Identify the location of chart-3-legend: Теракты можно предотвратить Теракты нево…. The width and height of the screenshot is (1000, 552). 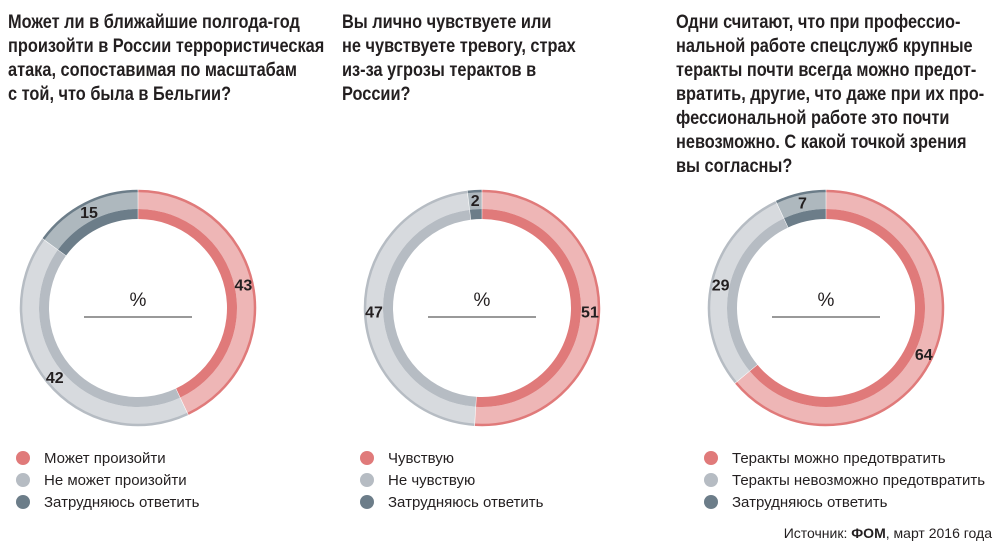
(844, 480).